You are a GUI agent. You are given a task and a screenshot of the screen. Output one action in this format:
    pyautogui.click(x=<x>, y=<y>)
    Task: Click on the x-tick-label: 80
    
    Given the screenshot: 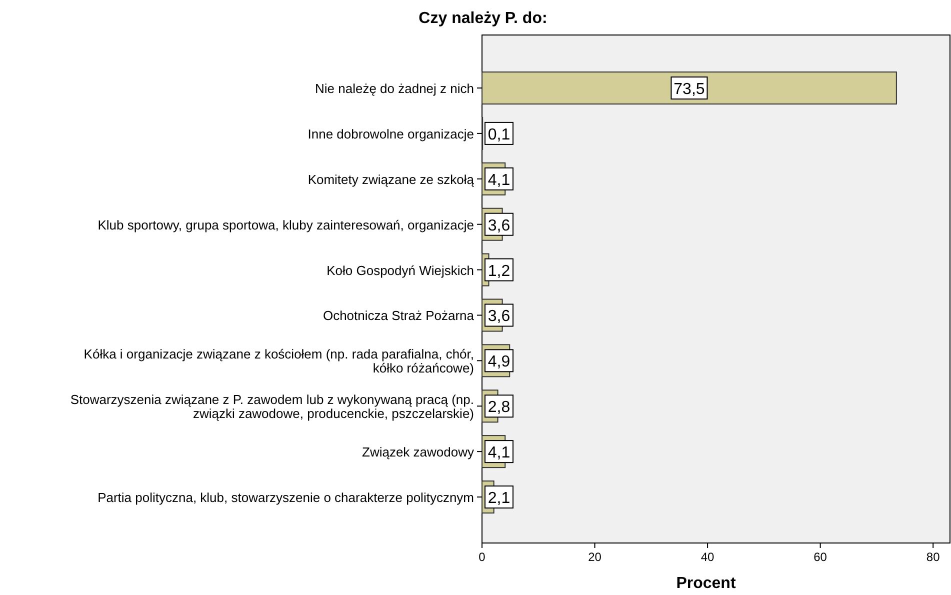 What is the action you would take?
    pyautogui.click(x=933, y=557)
    